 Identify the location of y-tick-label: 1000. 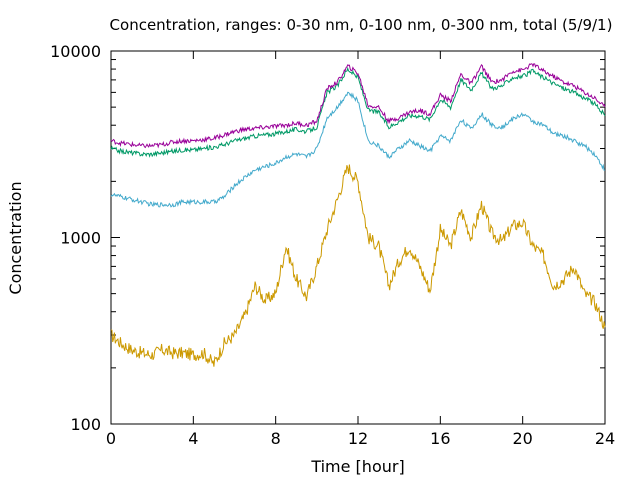
(80, 238).